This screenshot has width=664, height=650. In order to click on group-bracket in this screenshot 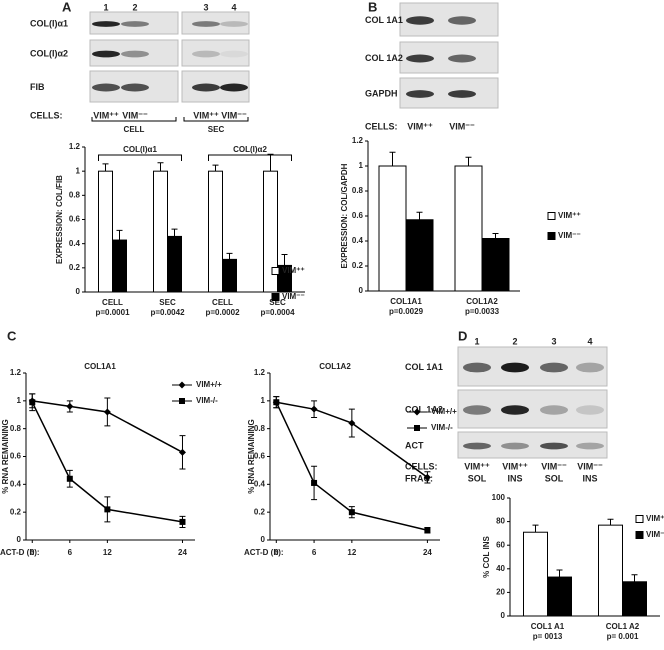, I will do `click(134, 119)`.